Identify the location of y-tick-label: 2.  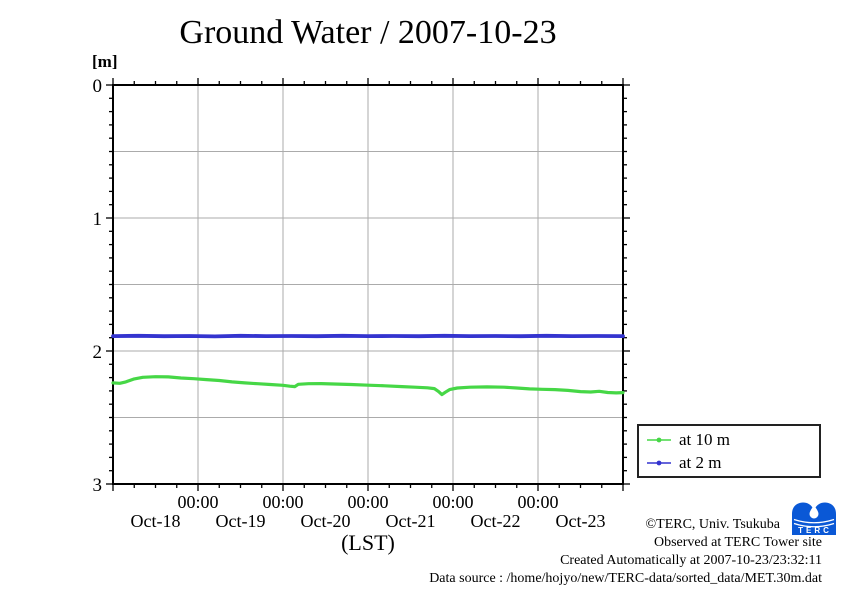
(98, 352).